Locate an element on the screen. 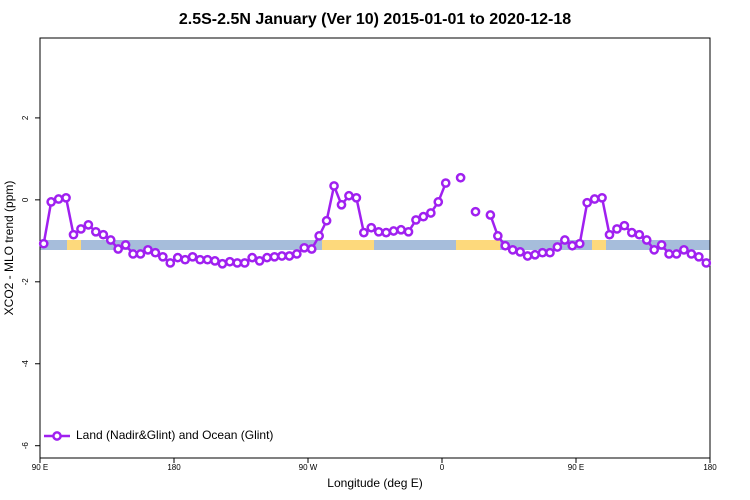 This screenshot has width=750, height=500. legend-marker is located at coordinates (57, 436).